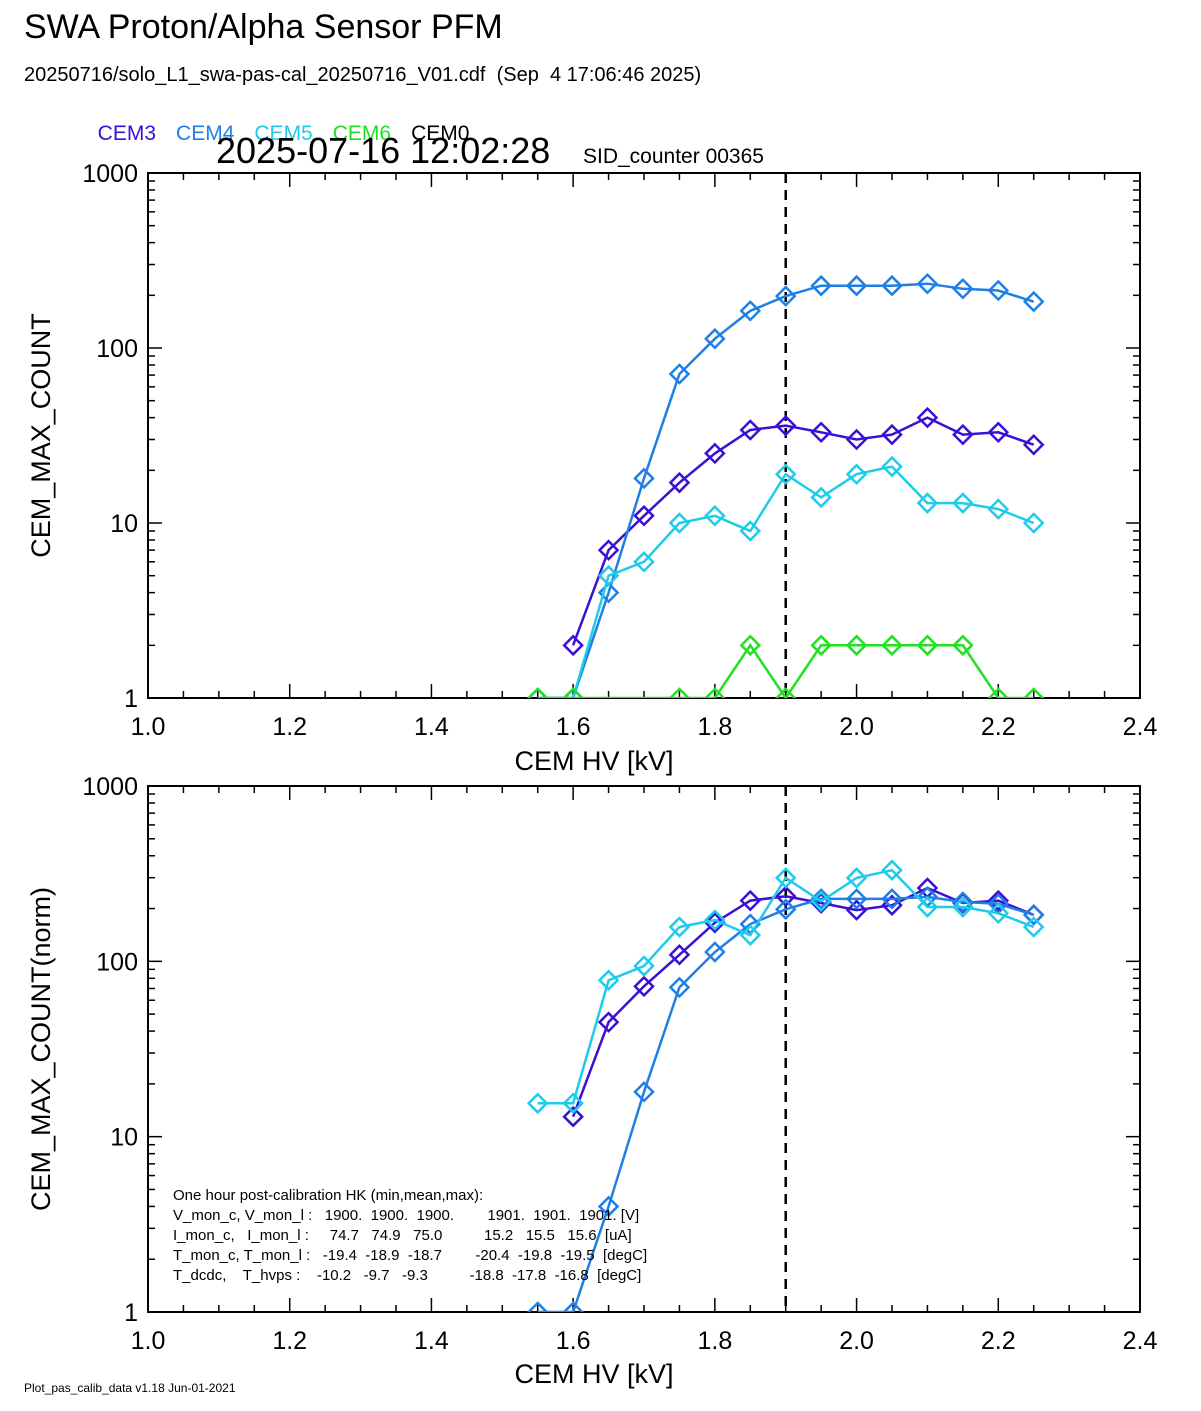 This screenshot has height=1411, width=1201. Describe the element at coordinates (130, 1388) in the screenshot. I see `footer-version: Plot_pas_calib_data v1.18 Jun-01-2021` at that location.